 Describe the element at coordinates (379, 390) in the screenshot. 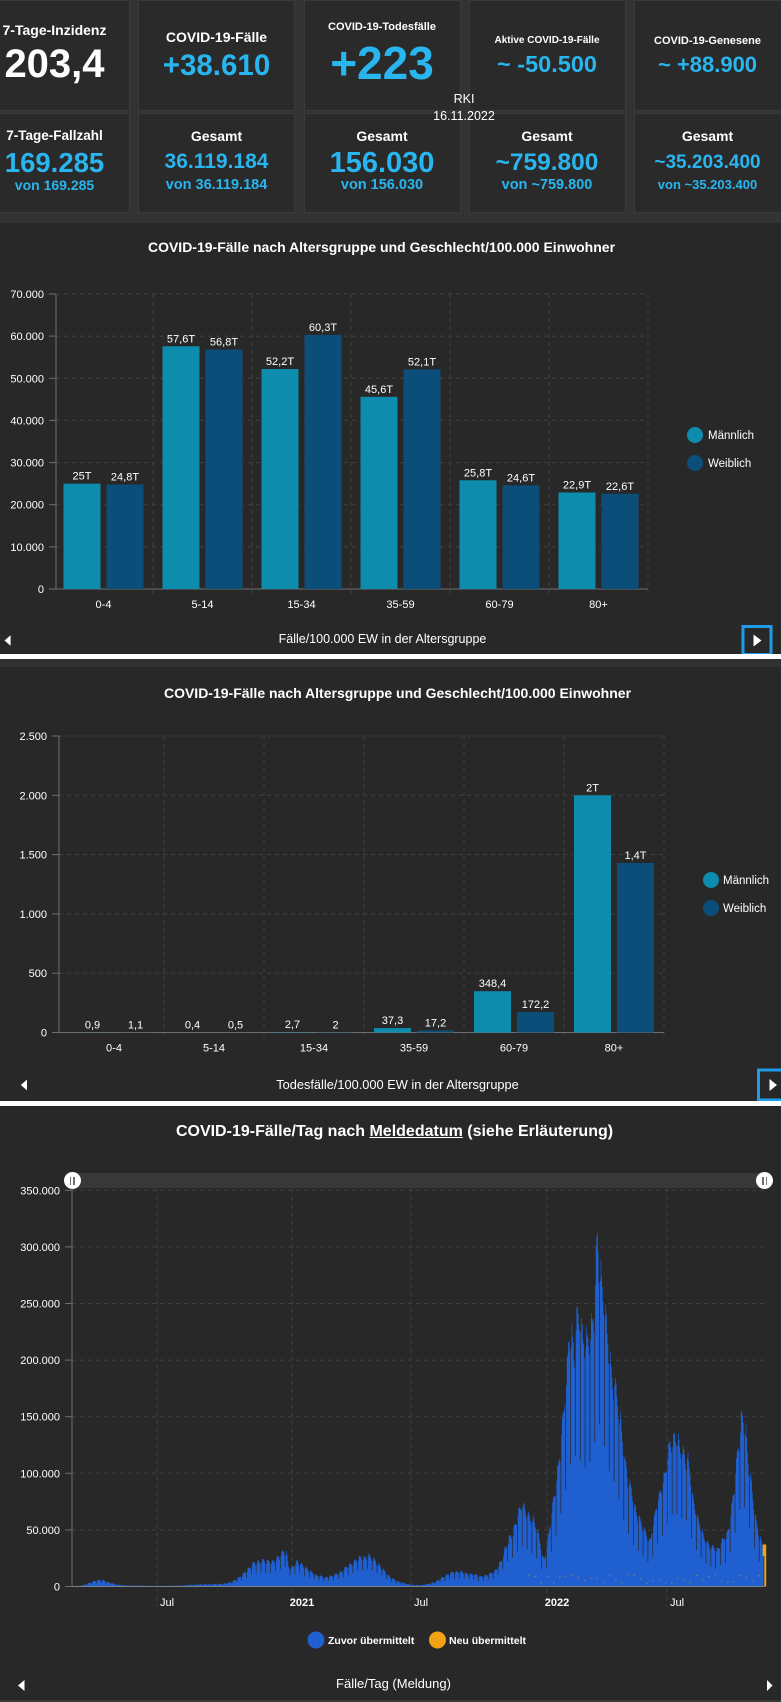

I see `svg-text: 45,6T` at that location.